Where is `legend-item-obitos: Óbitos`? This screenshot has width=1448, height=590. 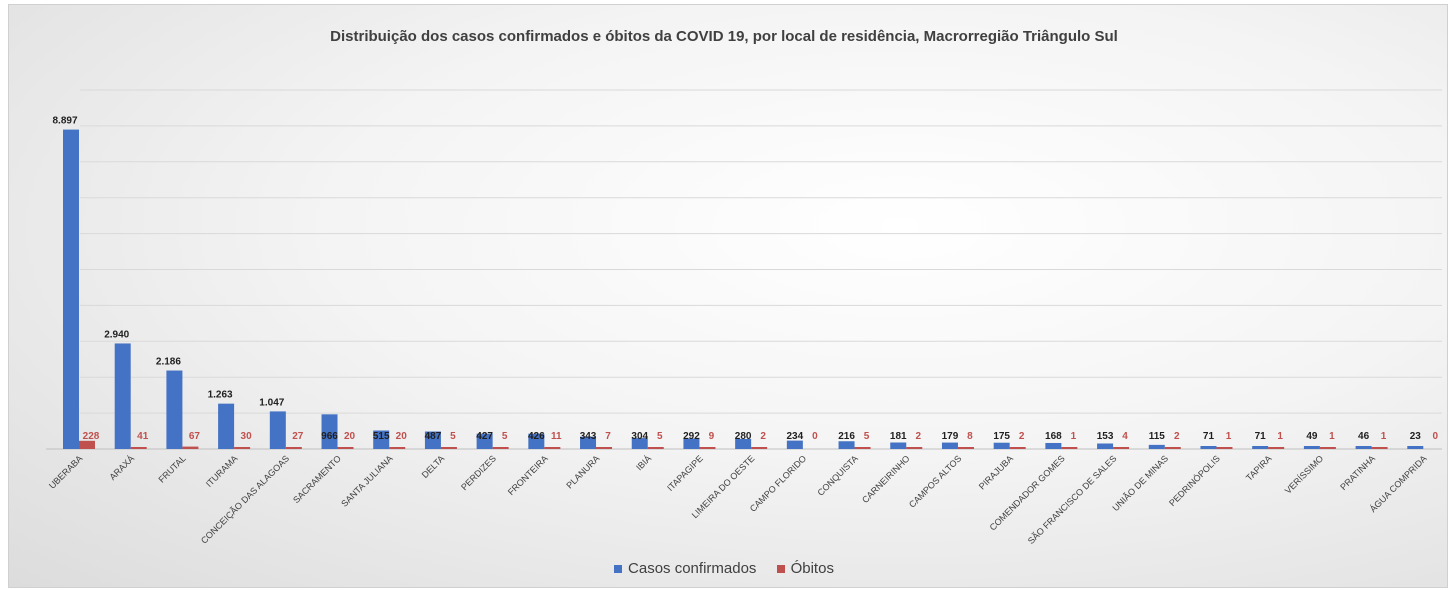 legend-item-obitos: Óbitos is located at coordinates (805, 568).